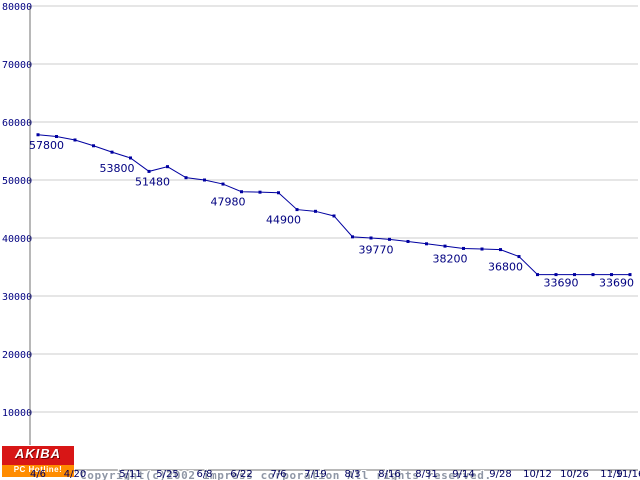  What do you see at coordinates (17, 7) in the screenshot?
I see `svg-text: 80000` at bounding box center [17, 7].